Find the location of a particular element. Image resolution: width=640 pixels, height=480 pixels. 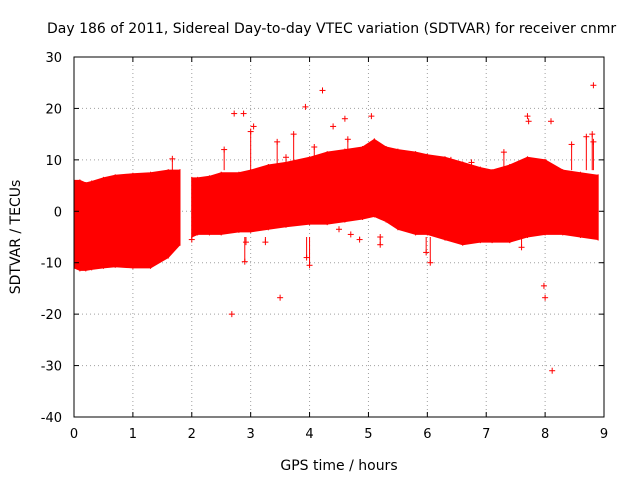

y-tick-label: -10 is located at coordinates (51, 264).